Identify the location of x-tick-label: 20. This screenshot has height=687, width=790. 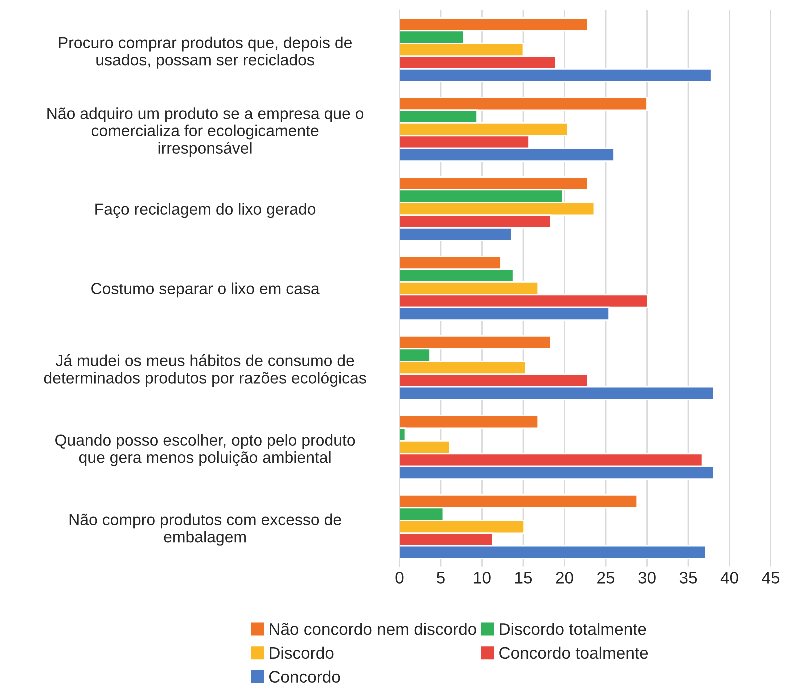
(565, 578).